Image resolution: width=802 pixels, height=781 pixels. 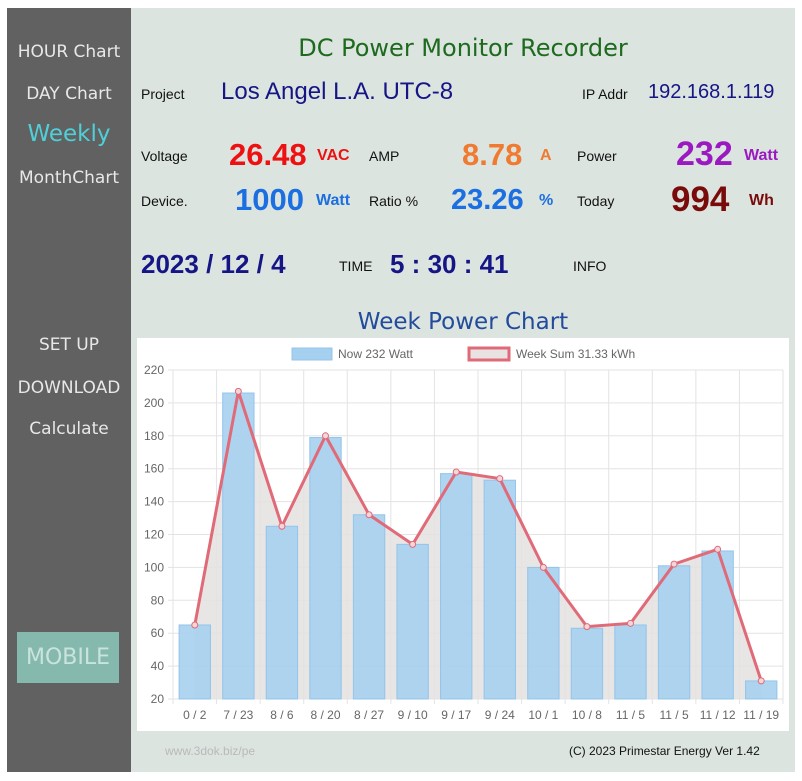 I want to click on x-tick-label: 9 / 24, so click(x=500, y=715).